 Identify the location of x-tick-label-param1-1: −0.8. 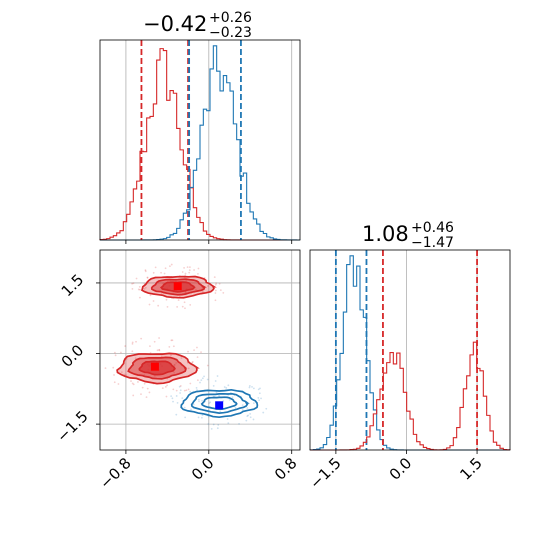
(115, 473).